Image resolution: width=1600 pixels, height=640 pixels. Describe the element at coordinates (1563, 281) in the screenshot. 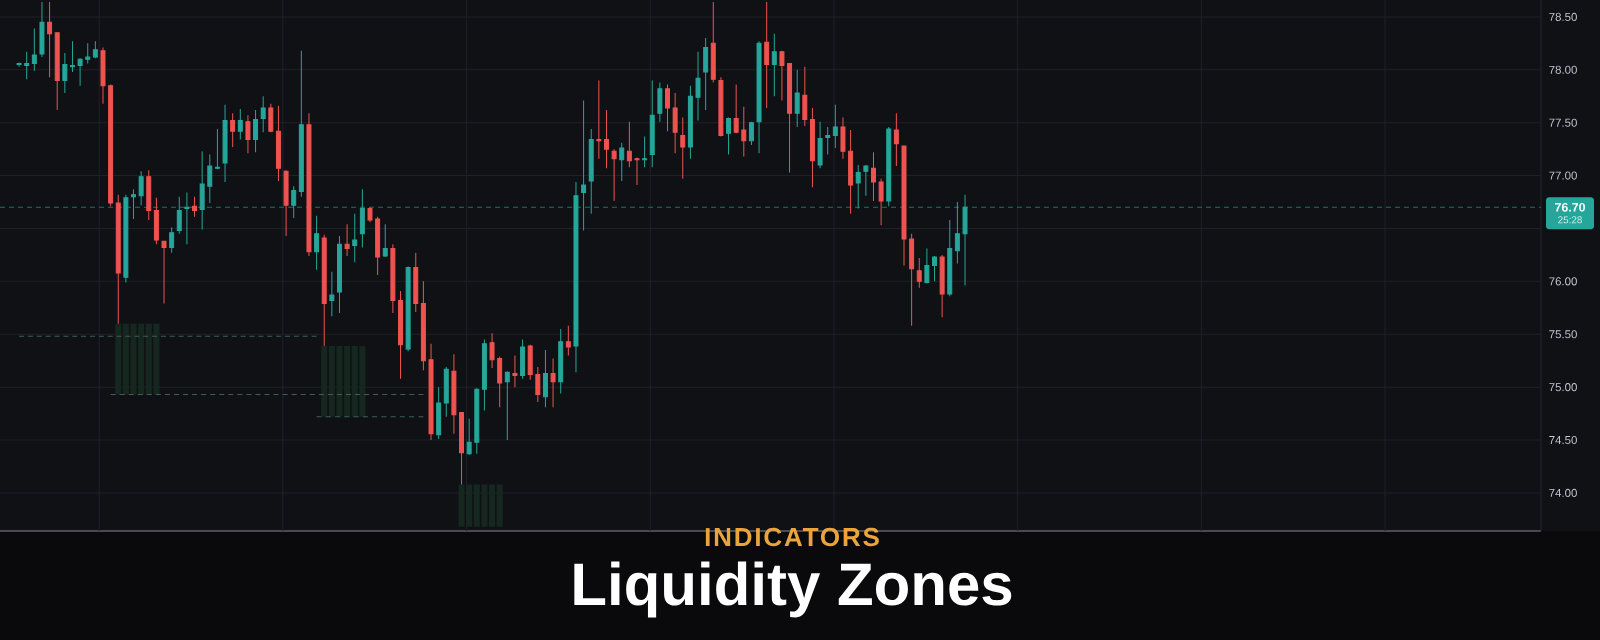

I see `y-tick-label: 76.00` at that location.